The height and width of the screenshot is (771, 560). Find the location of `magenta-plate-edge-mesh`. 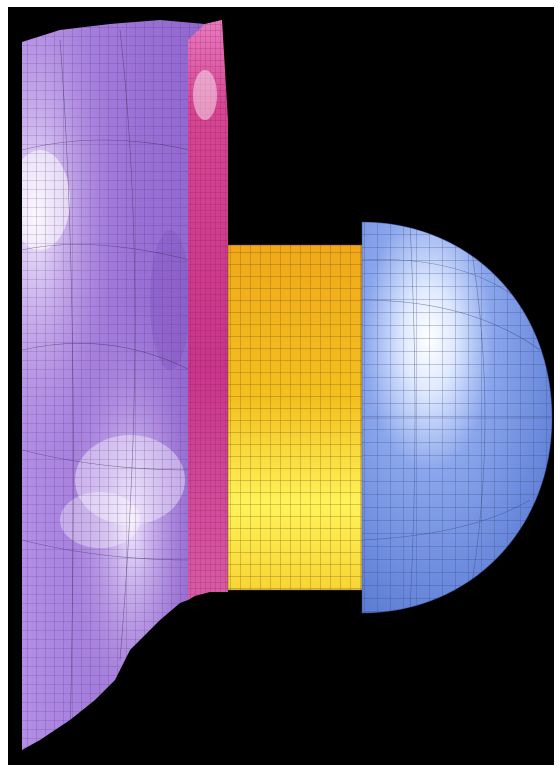

magenta-plate-edge-mesh is located at coordinates (208, 310).